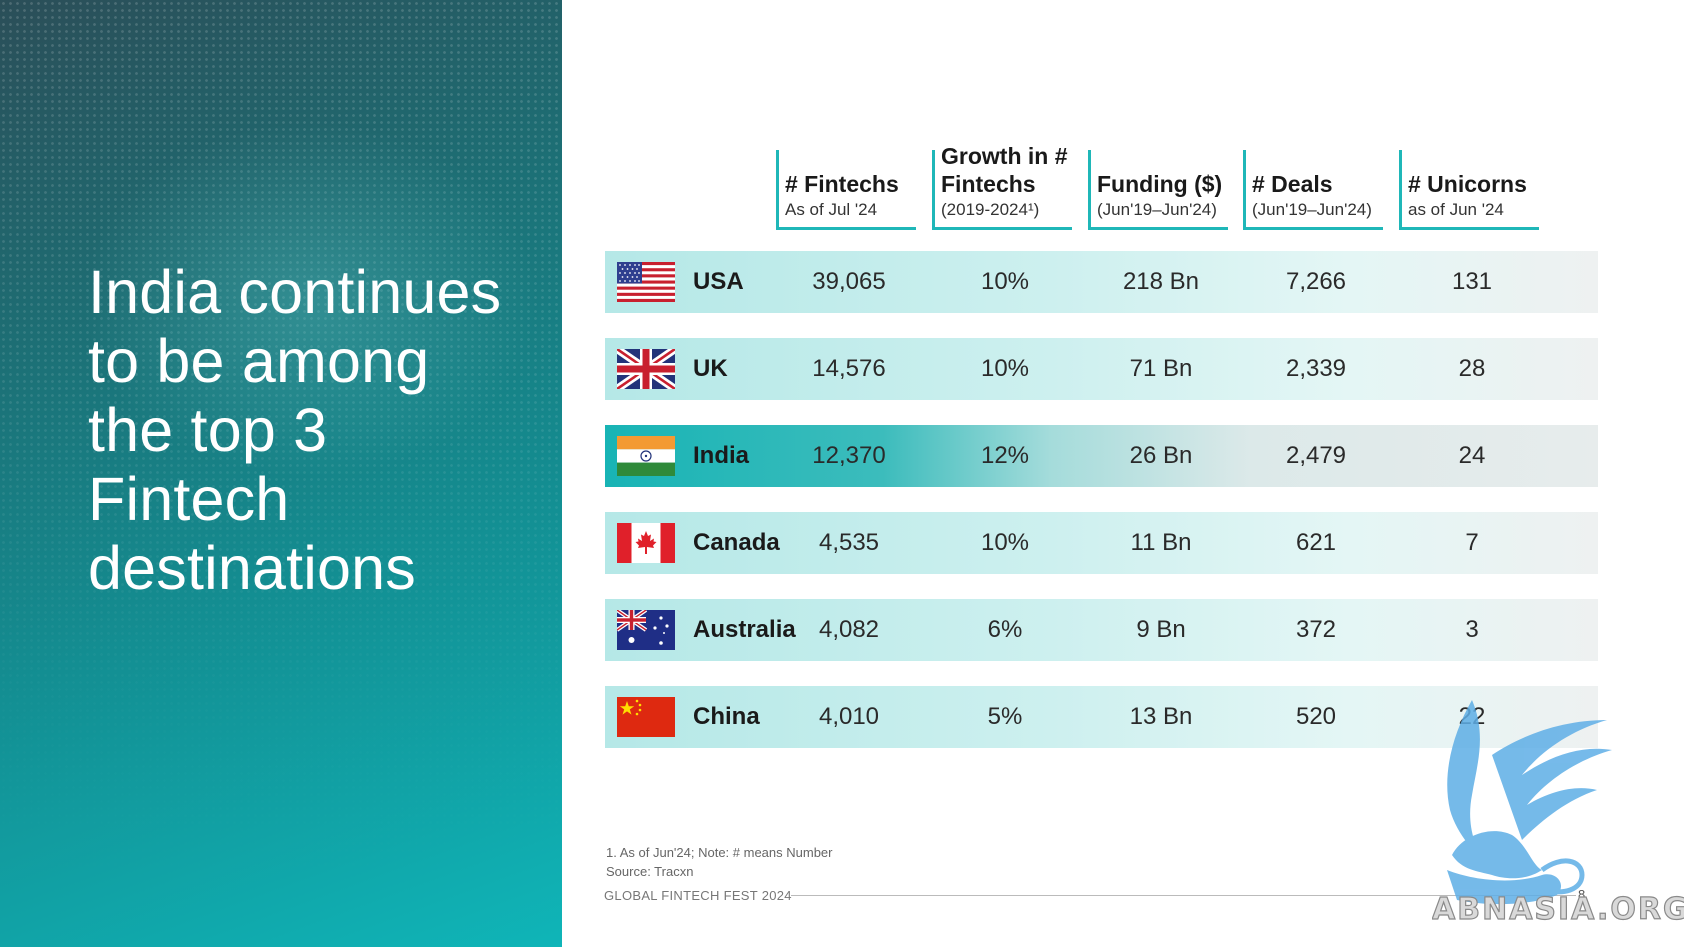 The image size is (1684, 952). What do you see at coordinates (1316, 455) in the screenshot?
I see `cell-deals: 2,479` at bounding box center [1316, 455].